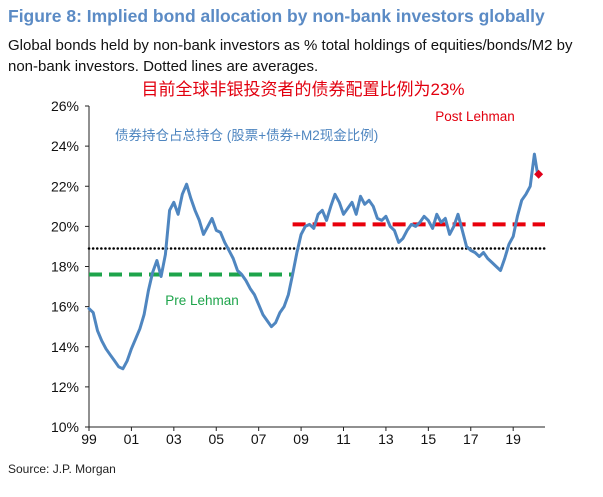  What do you see at coordinates (65, 267) in the screenshot?
I see `y-tick-label: 18%` at bounding box center [65, 267].